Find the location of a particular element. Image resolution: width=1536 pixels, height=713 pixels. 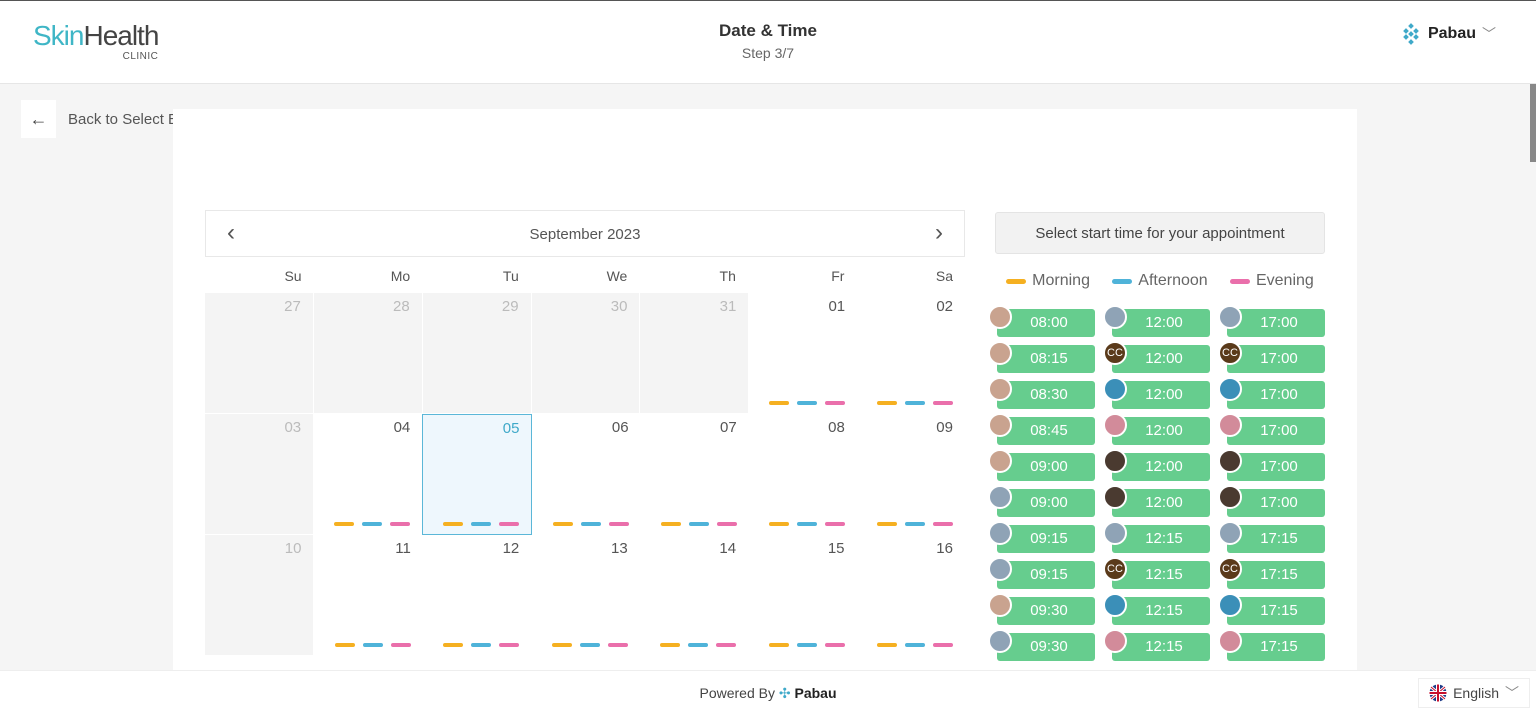

time-slot: 08:15 is located at coordinates (1041, 359).